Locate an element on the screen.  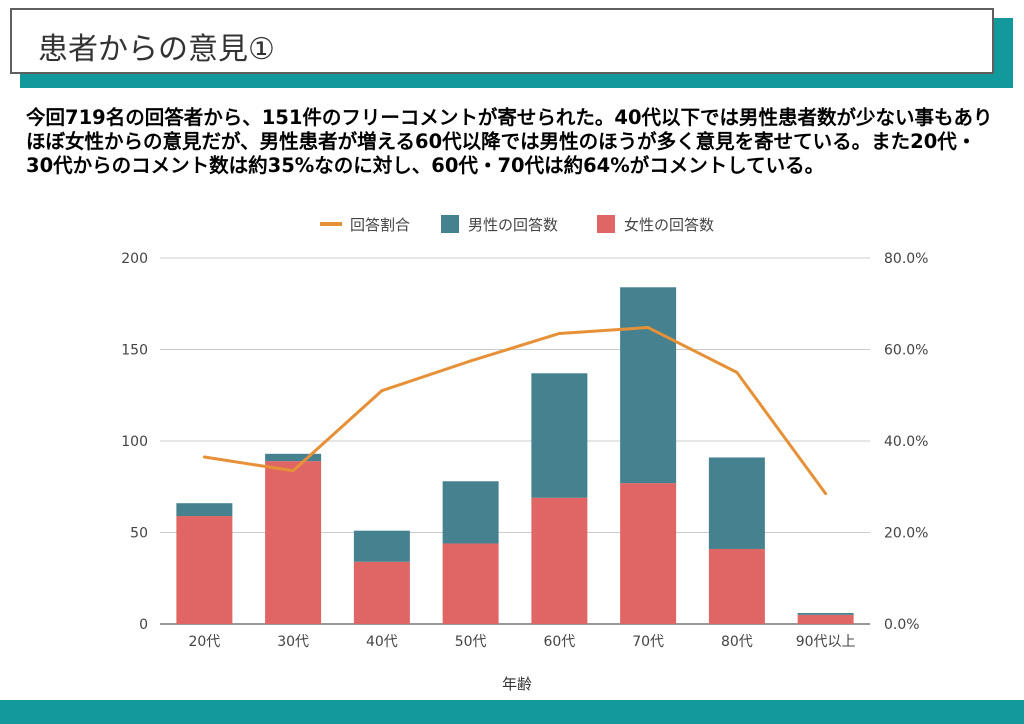
x-tick-label: 40代 is located at coordinates (382, 642).